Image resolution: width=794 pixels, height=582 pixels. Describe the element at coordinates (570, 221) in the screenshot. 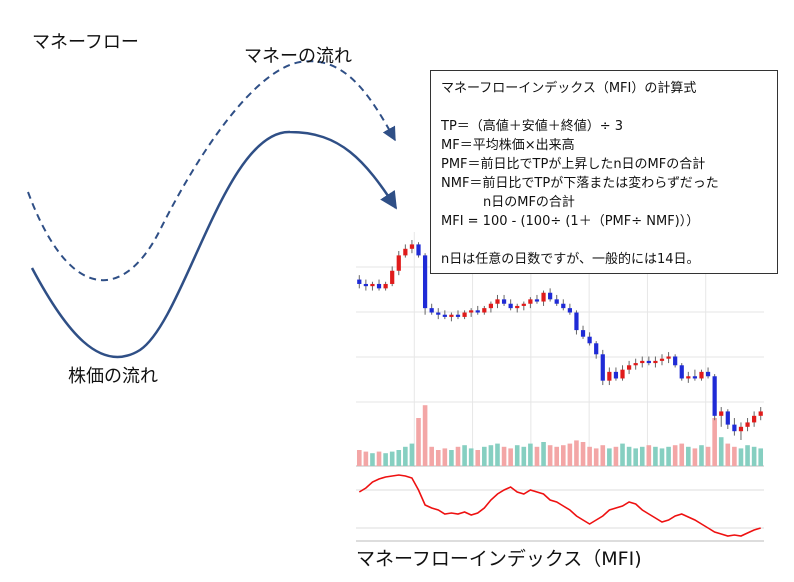

I see `formula-mfi: MFI = 100 - (100÷ (1＋（PMF÷ NMF)））` at that location.